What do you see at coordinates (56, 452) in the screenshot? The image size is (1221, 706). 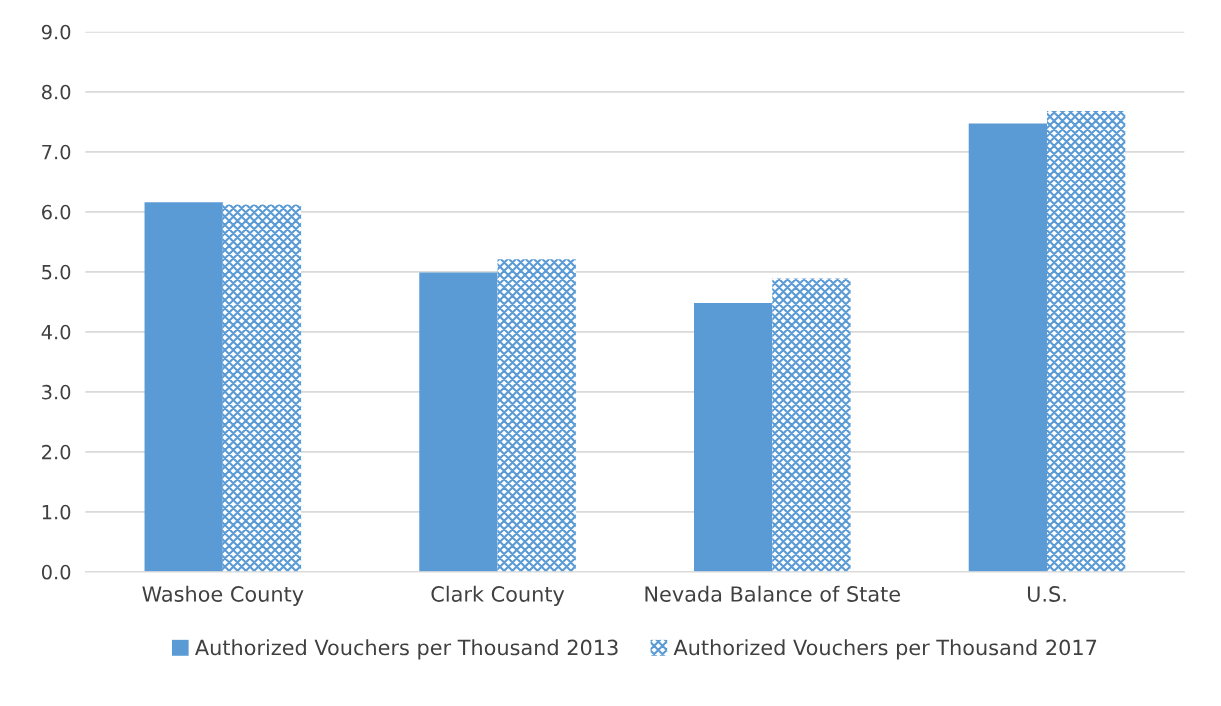 I see `y-tick-label: 2.0` at bounding box center [56, 452].